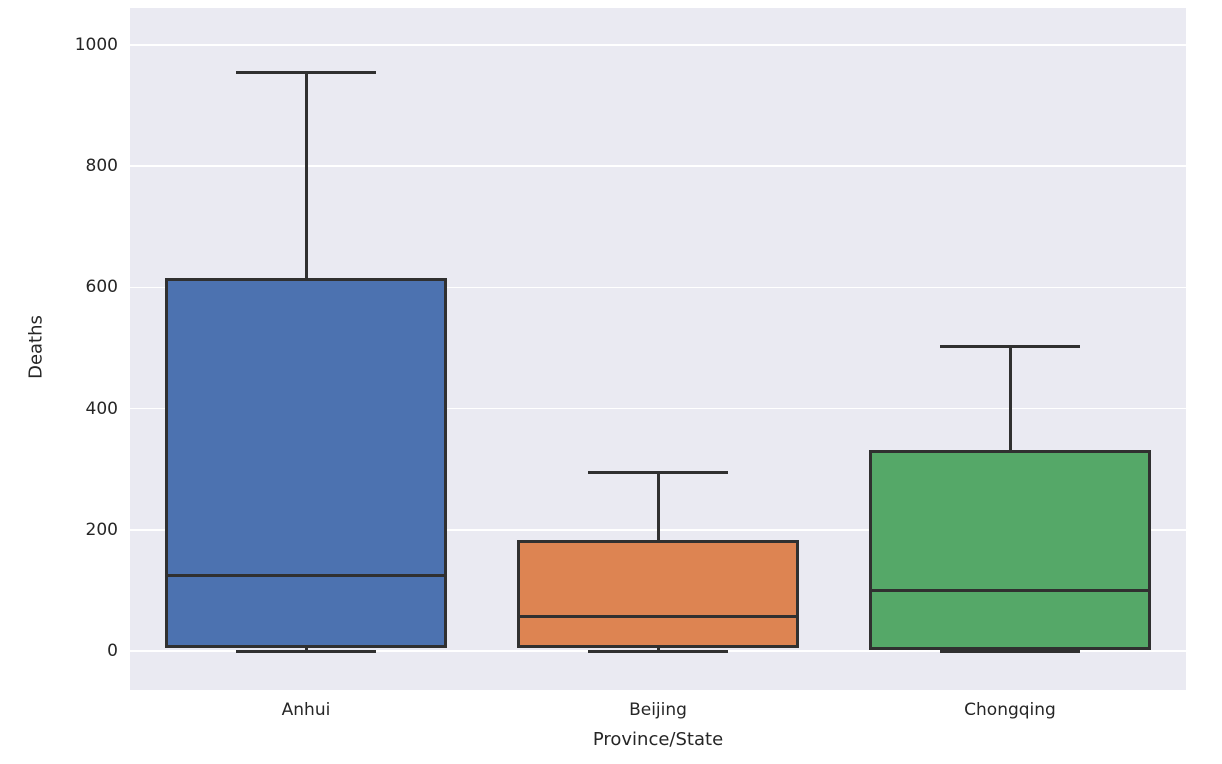  What do you see at coordinates (36, 347) in the screenshot?
I see `y-axis-label: Deaths` at bounding box center [36, 347].